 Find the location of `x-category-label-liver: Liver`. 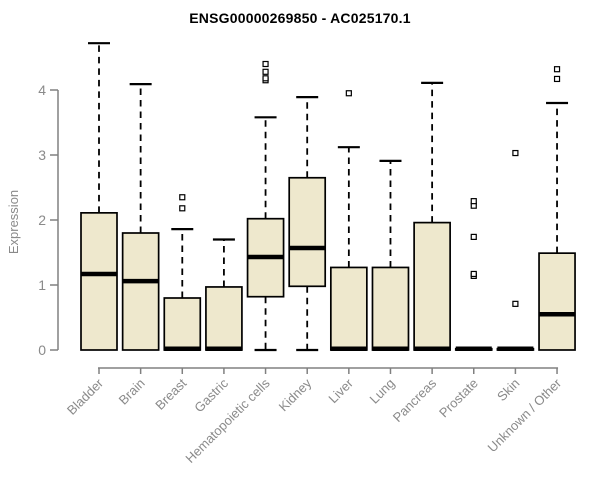

x-category-label-liver: Liver is located at coordinates (340, 390).